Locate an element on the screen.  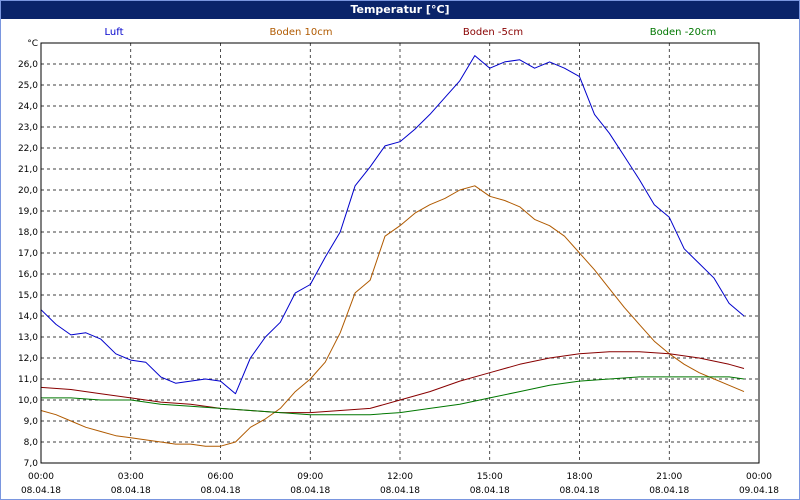
x-tick-time: 06:00 is located at coordinates (221, 477).